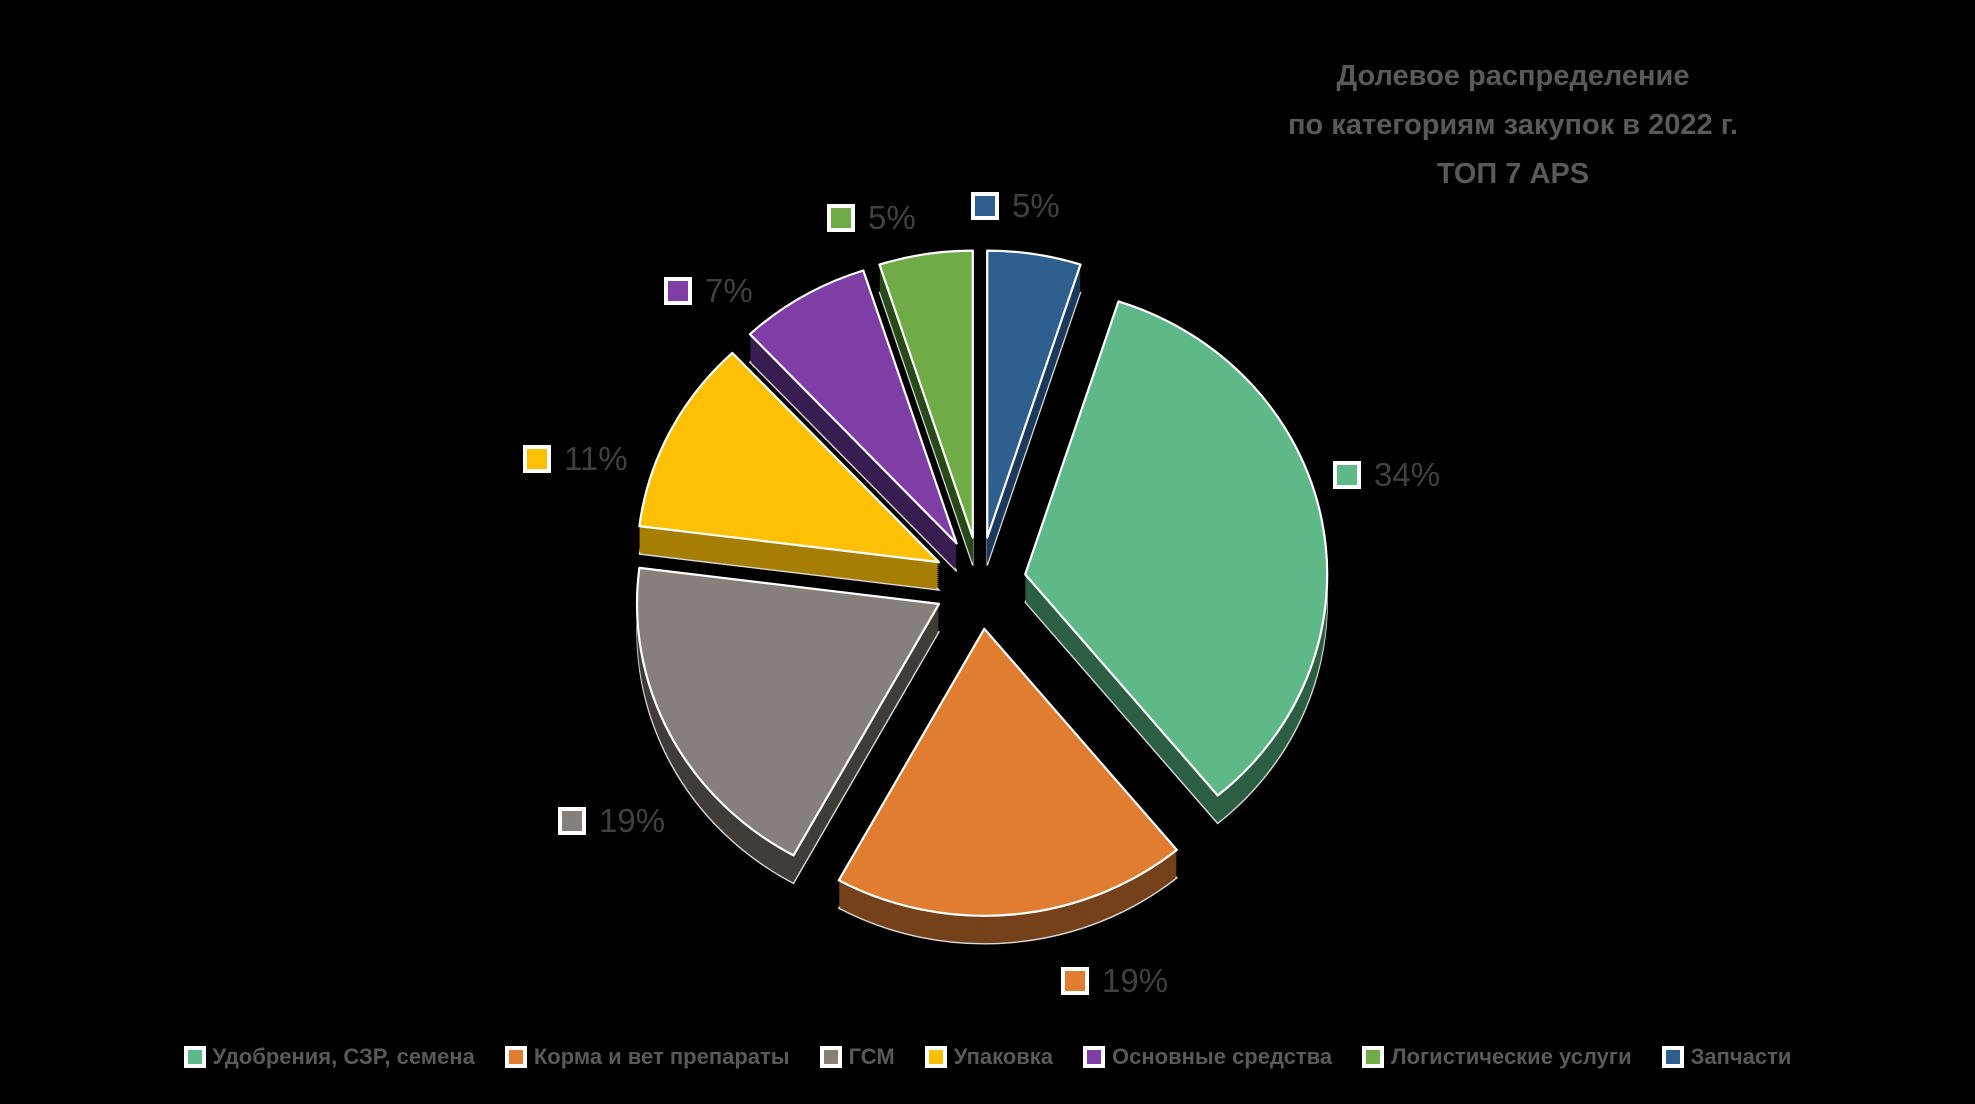 This screenshot has height=1104, width=1975. Describe the element at coordinates (1347, 474) in the screenshot. I see `percent-label-swatch-udobreniya` at that location.